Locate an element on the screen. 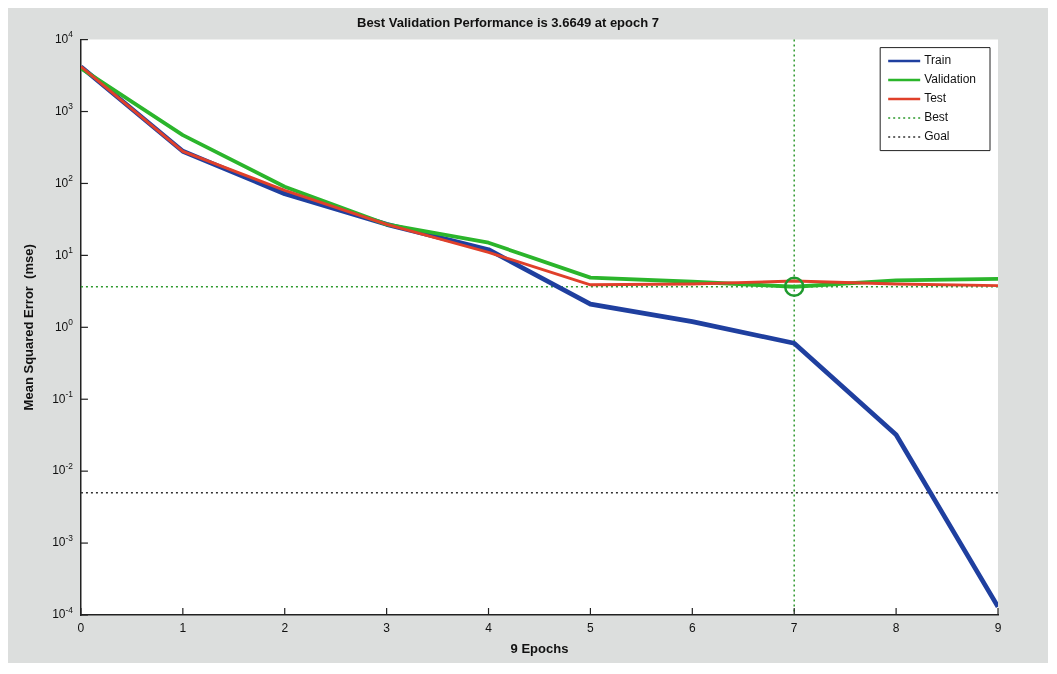  x-tick-label: 8 is located at coordinates (896, 627).